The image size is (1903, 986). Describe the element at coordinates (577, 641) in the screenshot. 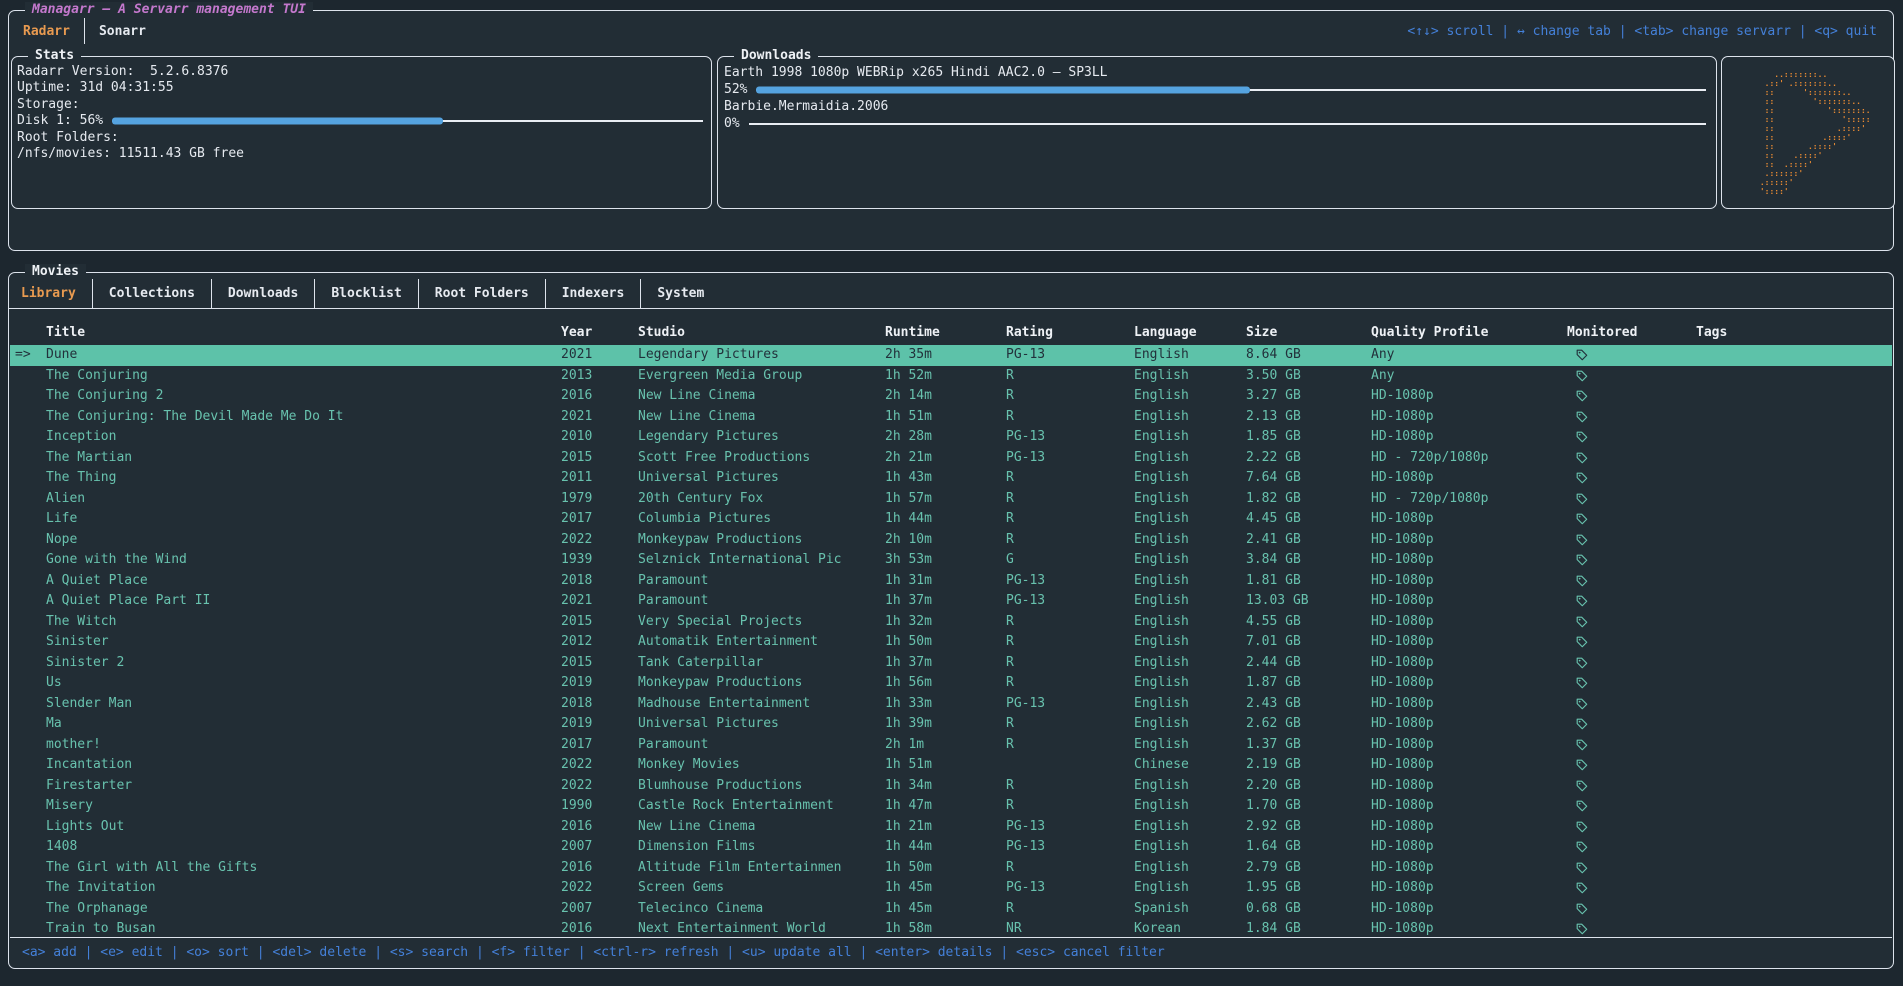

I see `cell-year: 2012` at that location.